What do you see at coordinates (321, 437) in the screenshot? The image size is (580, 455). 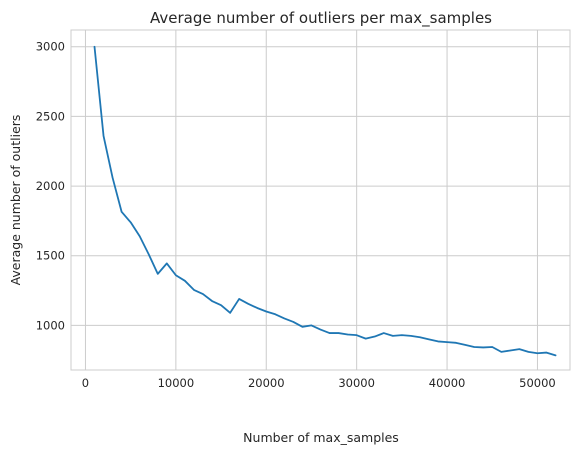 I see `x-axis-label: Number of max_samples` at bounding box center [321, 437].